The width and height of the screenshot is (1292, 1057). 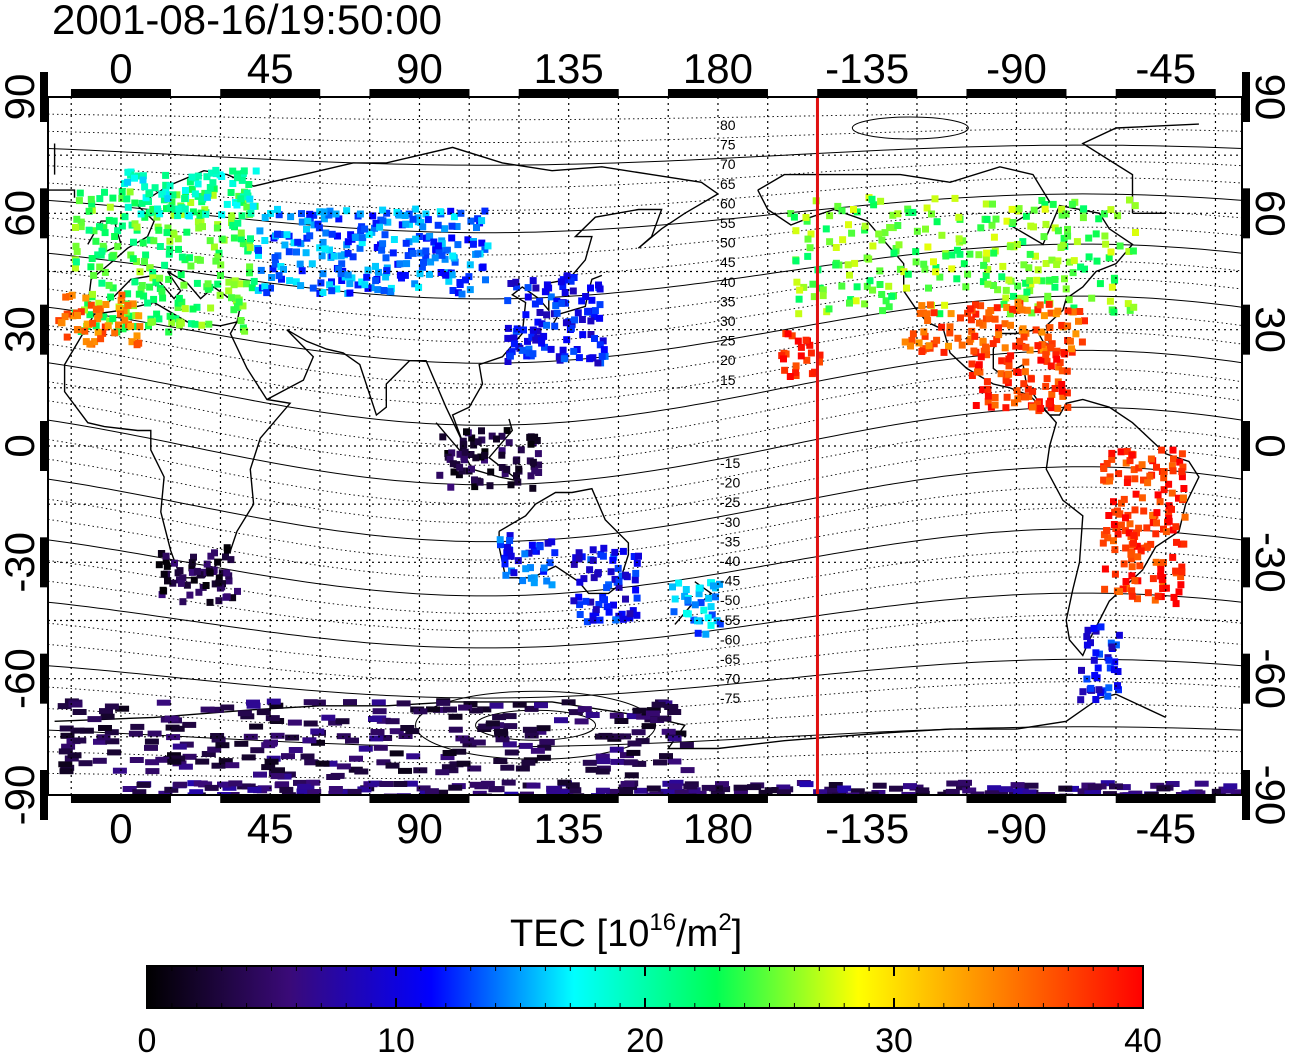 What do you see at coordinates (396, 1039) in the screenshot?
I see `colorbar-tick-label: 10` at bounding box center [396, 1039].